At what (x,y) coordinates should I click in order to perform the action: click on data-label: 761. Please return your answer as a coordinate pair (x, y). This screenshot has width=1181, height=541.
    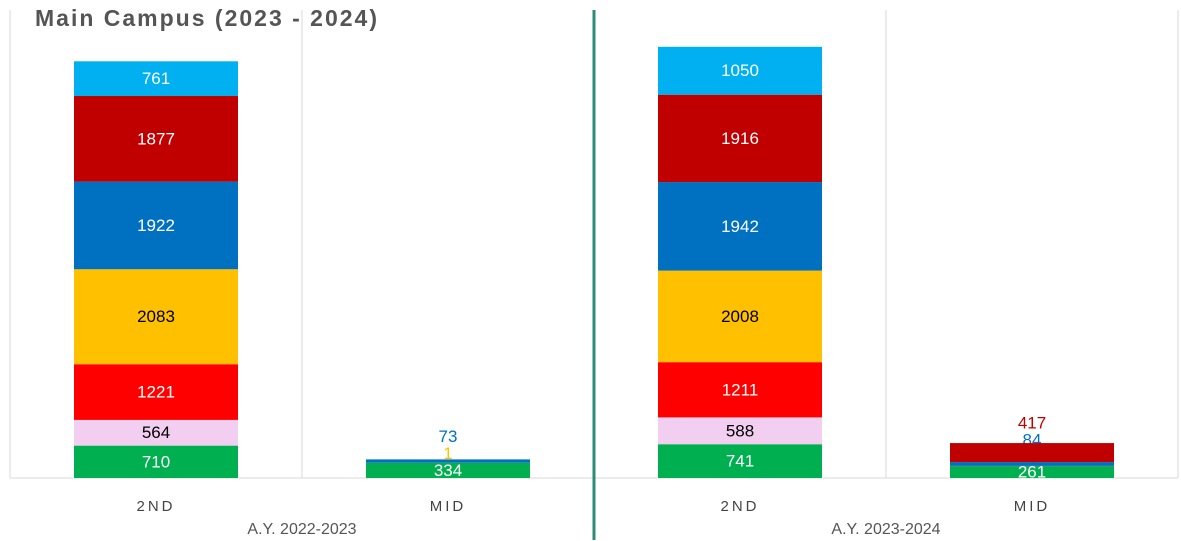
    Looking at the image, I should click on (156, 78).